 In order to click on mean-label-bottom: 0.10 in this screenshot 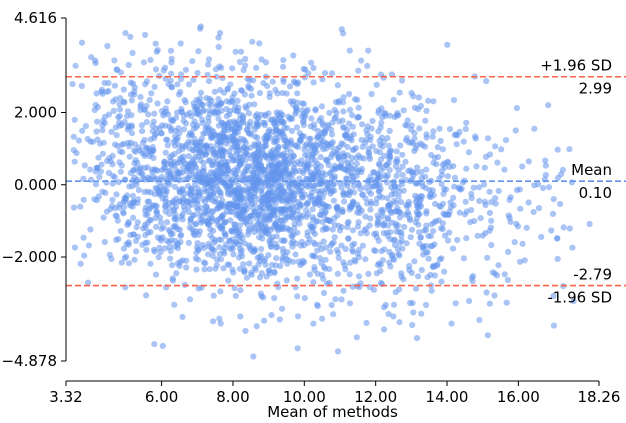, I will do `click(595, 193)`.